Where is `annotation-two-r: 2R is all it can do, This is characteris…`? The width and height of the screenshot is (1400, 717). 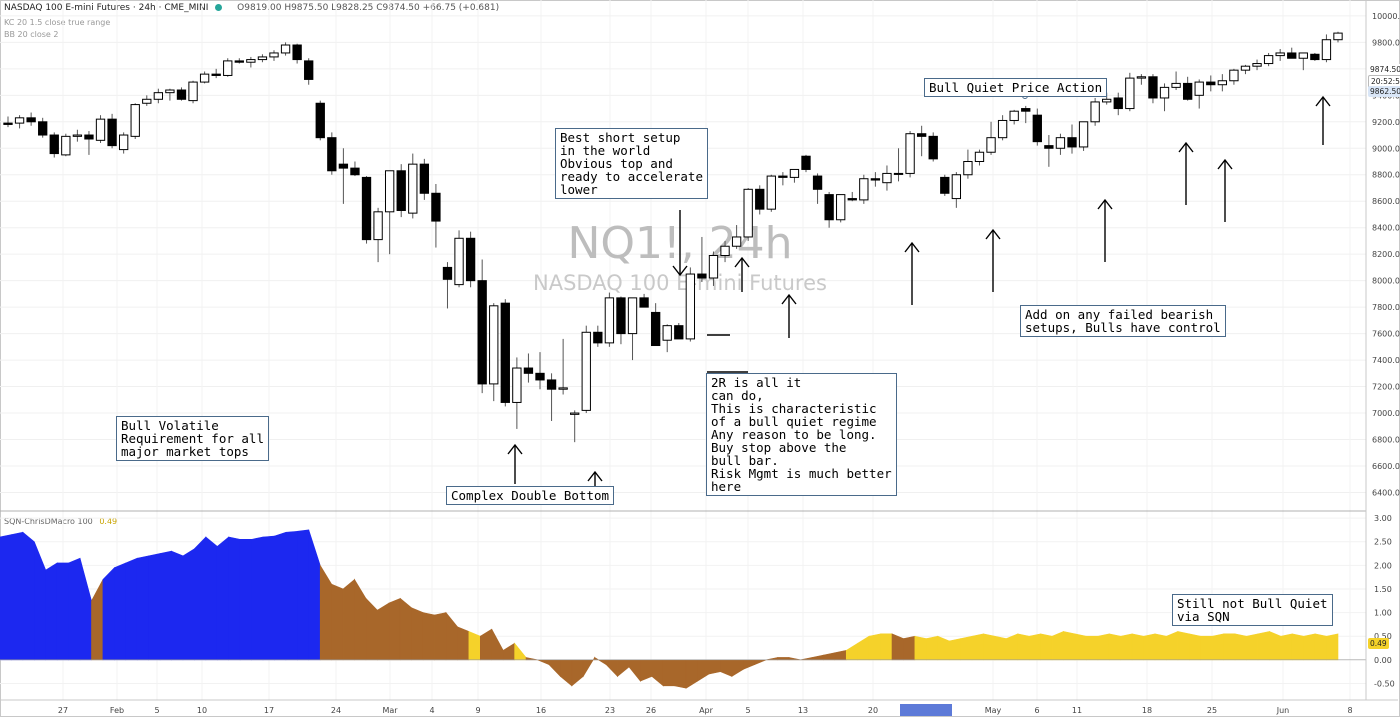
annotation-two-r: 2R is all it can do, This is characteris… is located at coordinates (801, 434).